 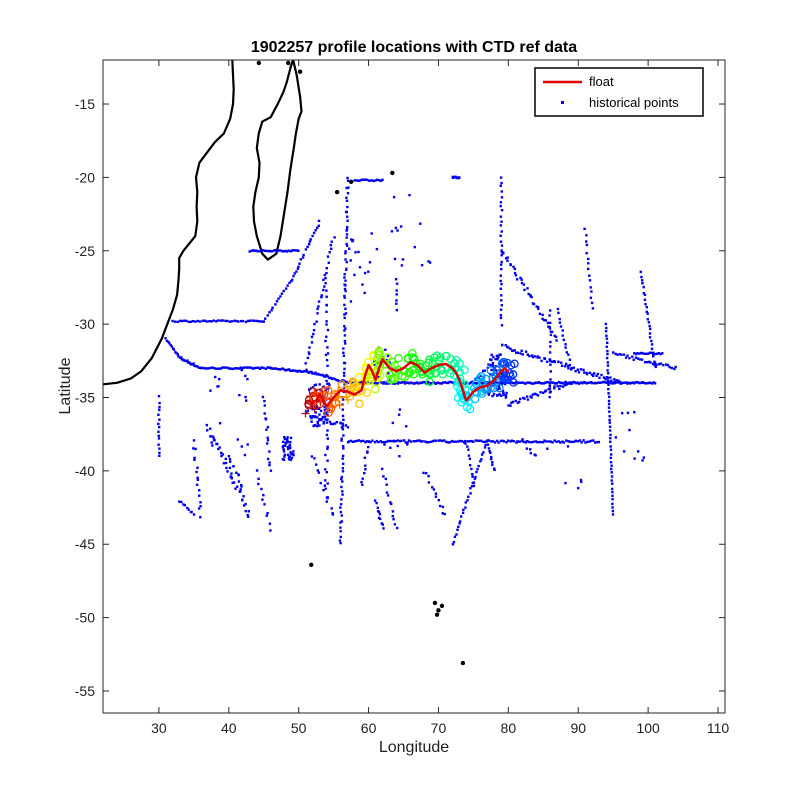 What do you see at coordinates (277, 160) in the screenshot?
I see `madagascar-coastline` at bounding box center [277, 160].